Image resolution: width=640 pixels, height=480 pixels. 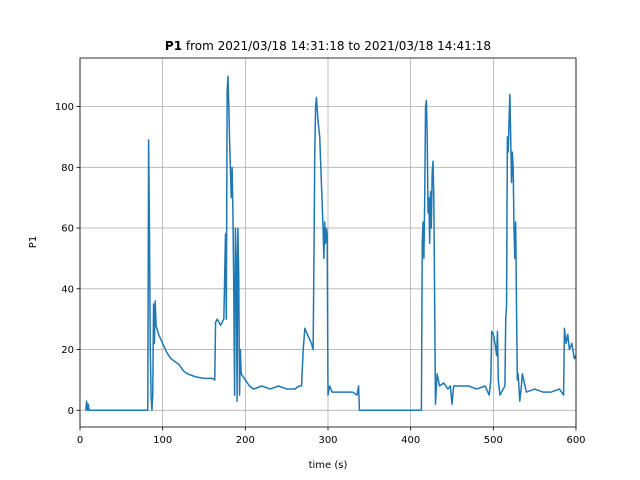 What do you see at coordinates (575, 440) in the screenshot?
I see `x-tick-label: 600` at bounding box center [575, 440].